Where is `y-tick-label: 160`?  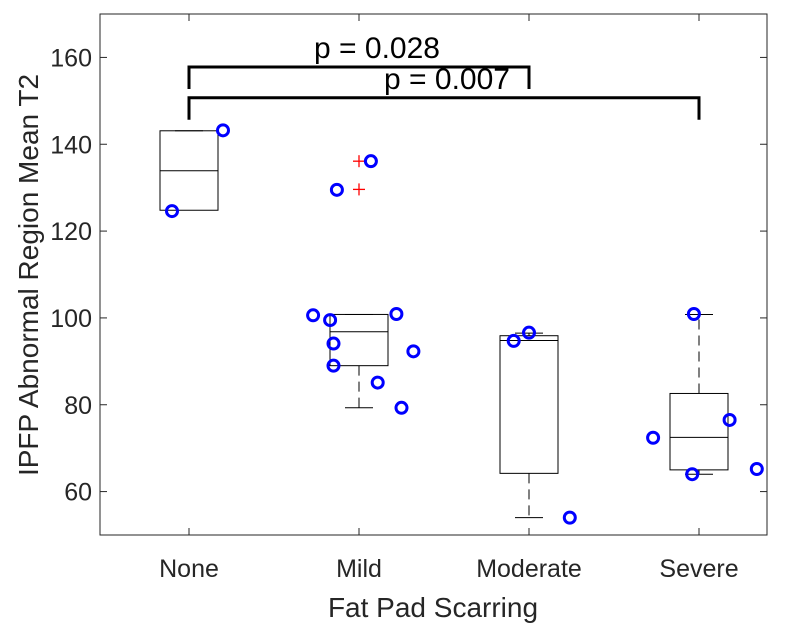
y-tick-label: 160 is located at coordinates (71, 58).